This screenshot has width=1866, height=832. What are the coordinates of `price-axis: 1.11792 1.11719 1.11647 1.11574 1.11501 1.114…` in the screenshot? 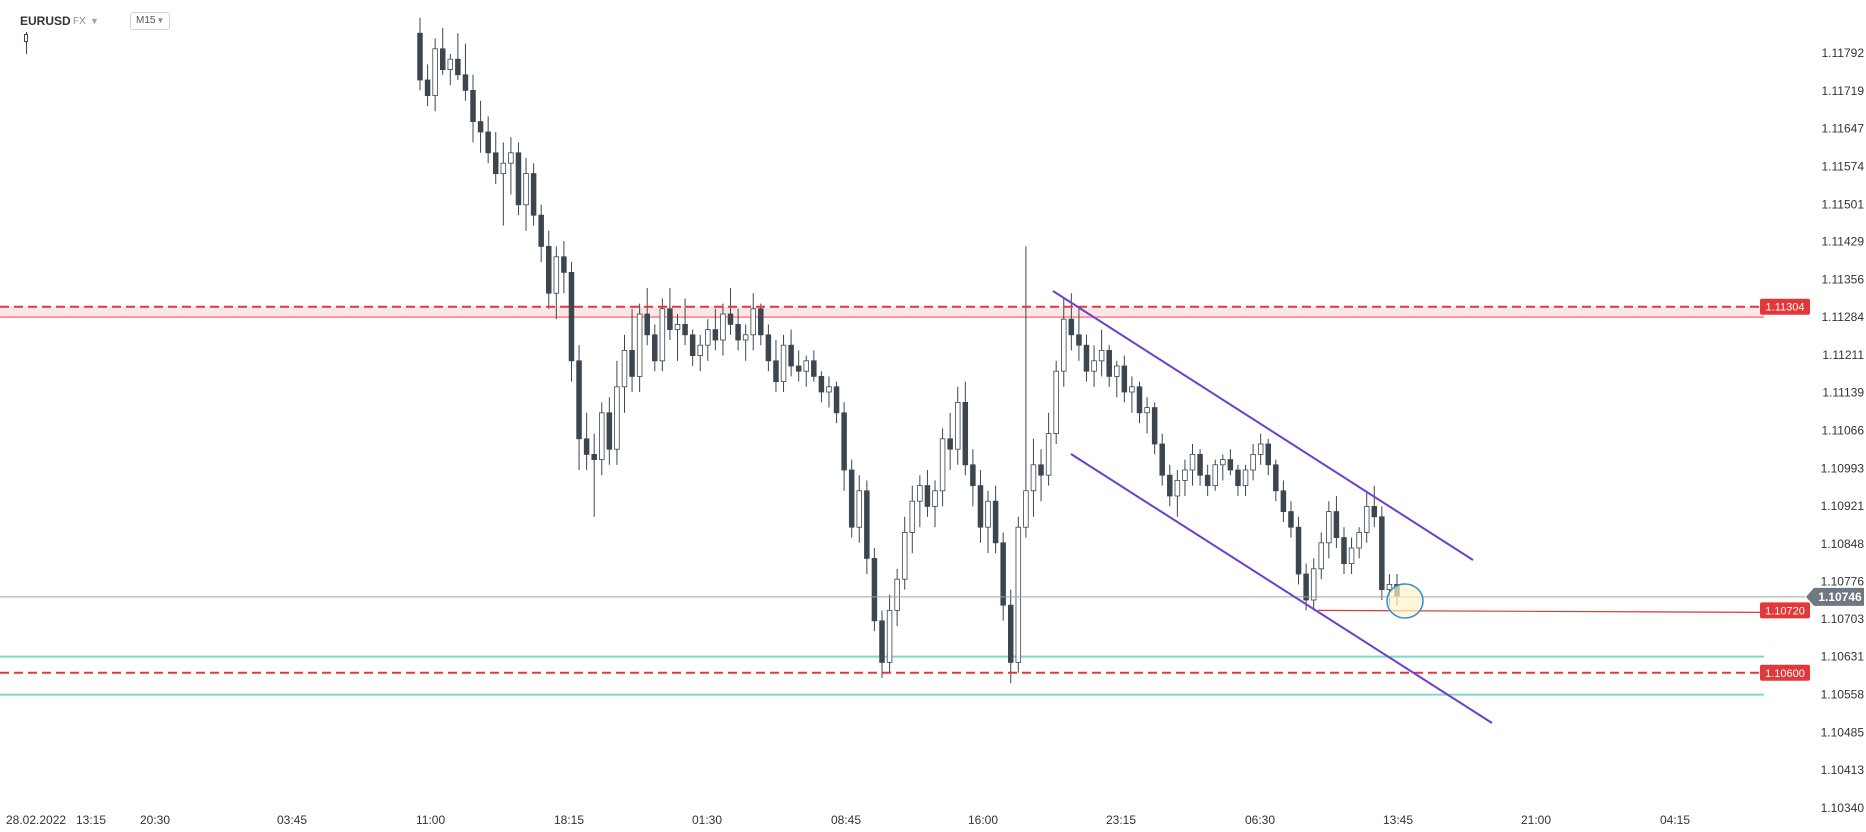 It's located at (1843, 430).